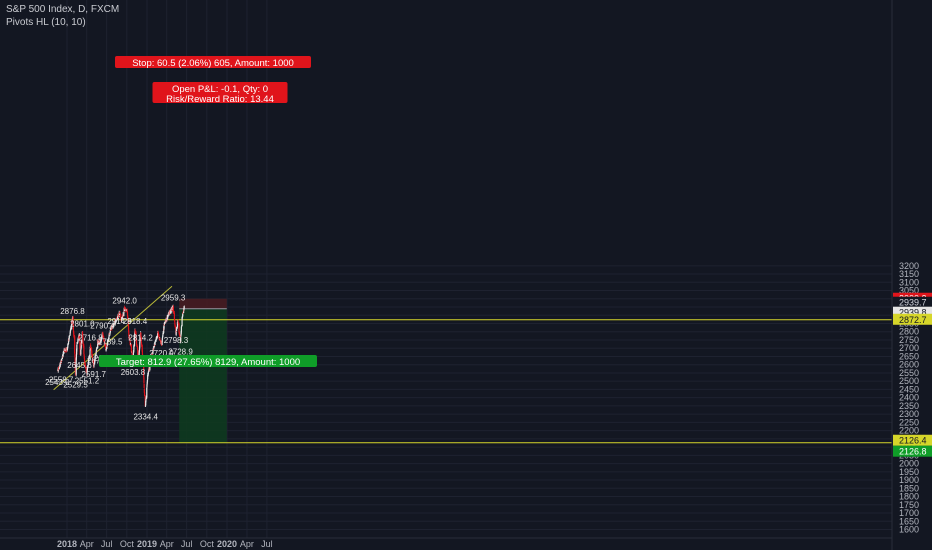 The image size is (932, 550). What do you see at coordinates (61, 380) in the screenshot?
I see `pivot-label: 2558.7` at bounding box center [61, 380].